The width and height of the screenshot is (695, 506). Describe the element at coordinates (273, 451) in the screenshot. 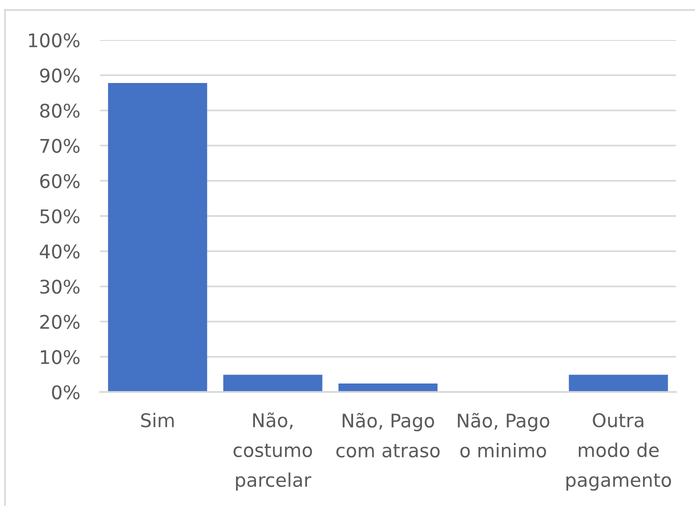

I see `x-tick-label: Não, costumo parcelar` at that location.